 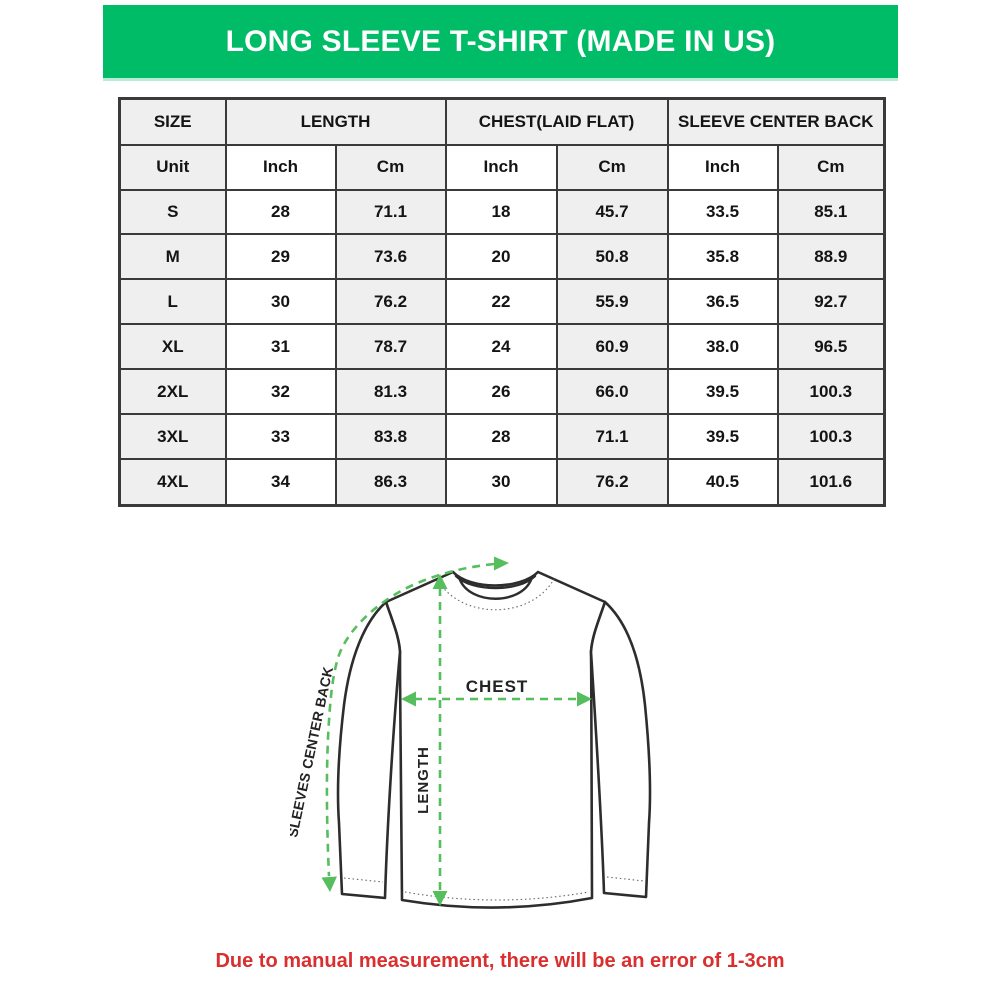 I want to click on shirt-outline-drawing, so click(x=494, y=739).